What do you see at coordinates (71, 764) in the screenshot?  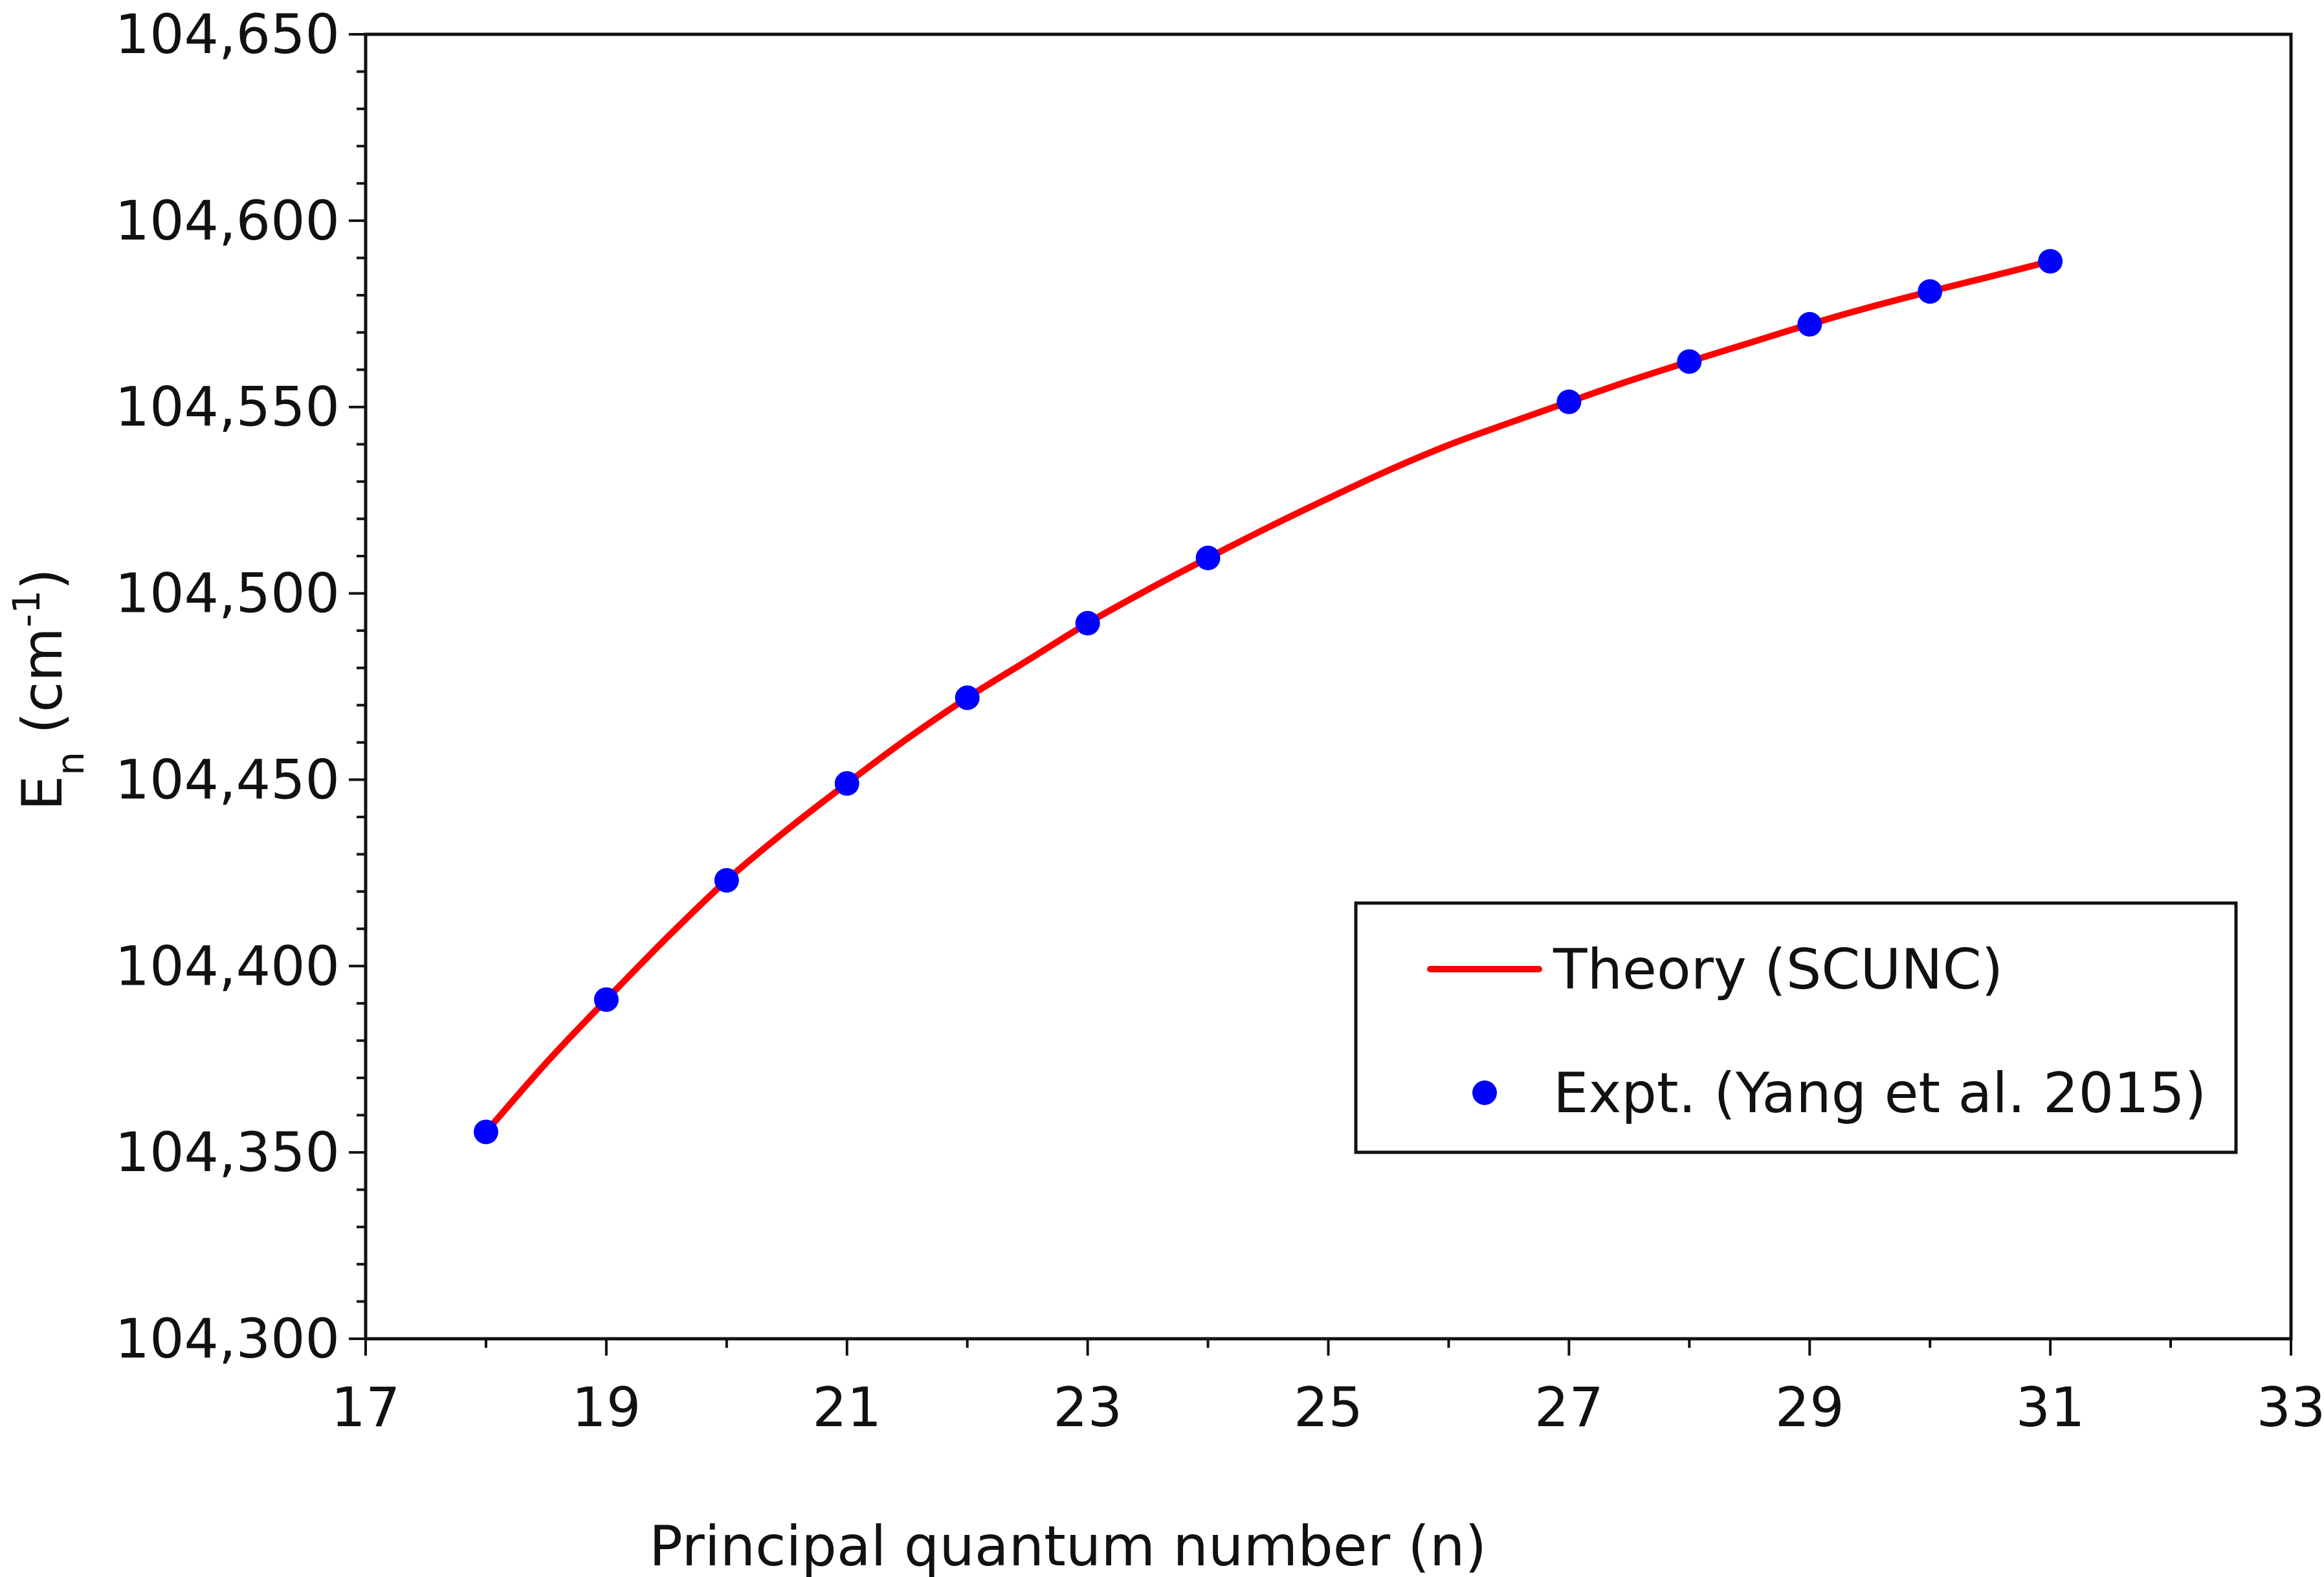 I see `y-axis-title-subscript: n` at bounding box center [71, 764].